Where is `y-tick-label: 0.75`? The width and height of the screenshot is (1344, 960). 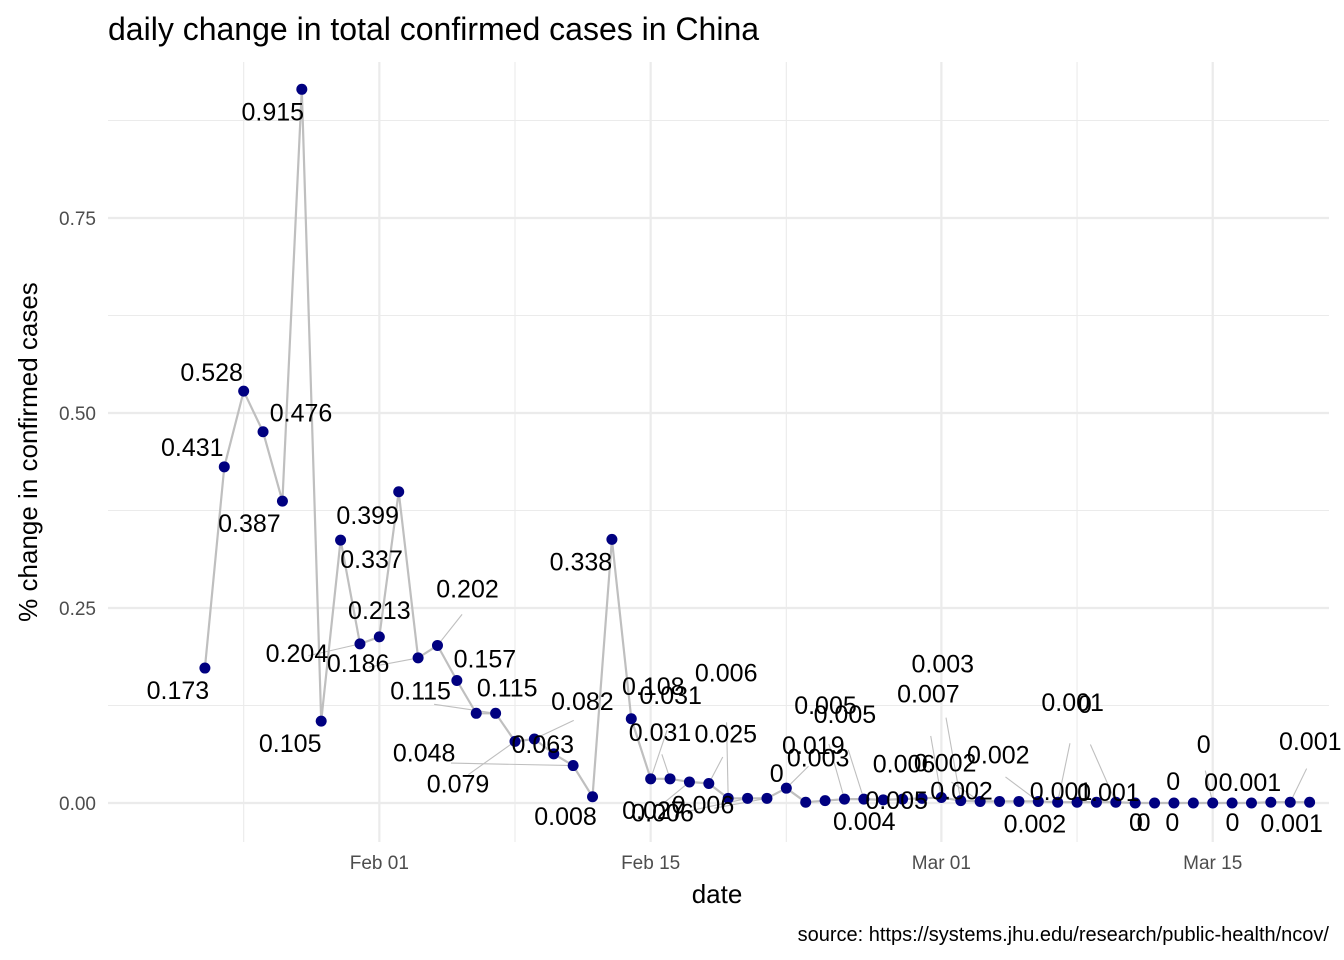 y-tick-label: 0.75 is located at coordinates (77, 219).